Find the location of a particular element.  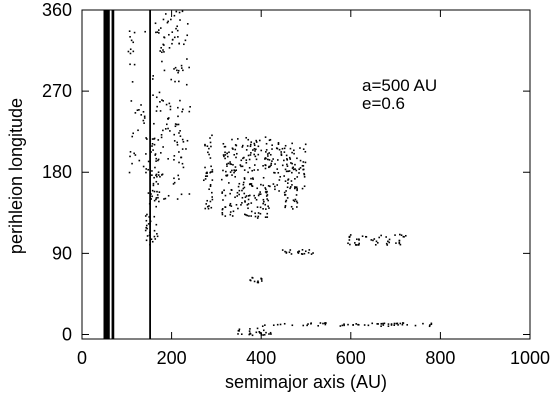

annotation-semimajor-axis: a=500 AU is located at coordinates (399, 85).